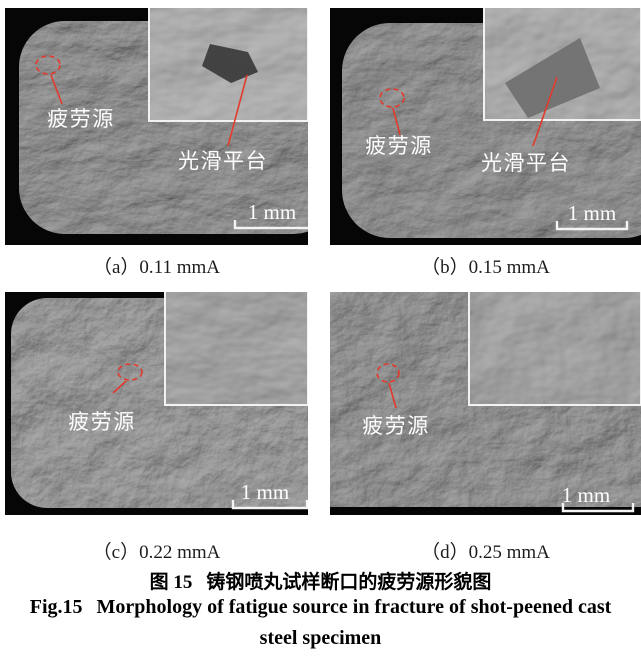 This screenshot has width=641, height=666. What do you see at coordinates (485, 511) in the screenshot?
I see `panel-bottom-band` at bounding box center [485, 511].